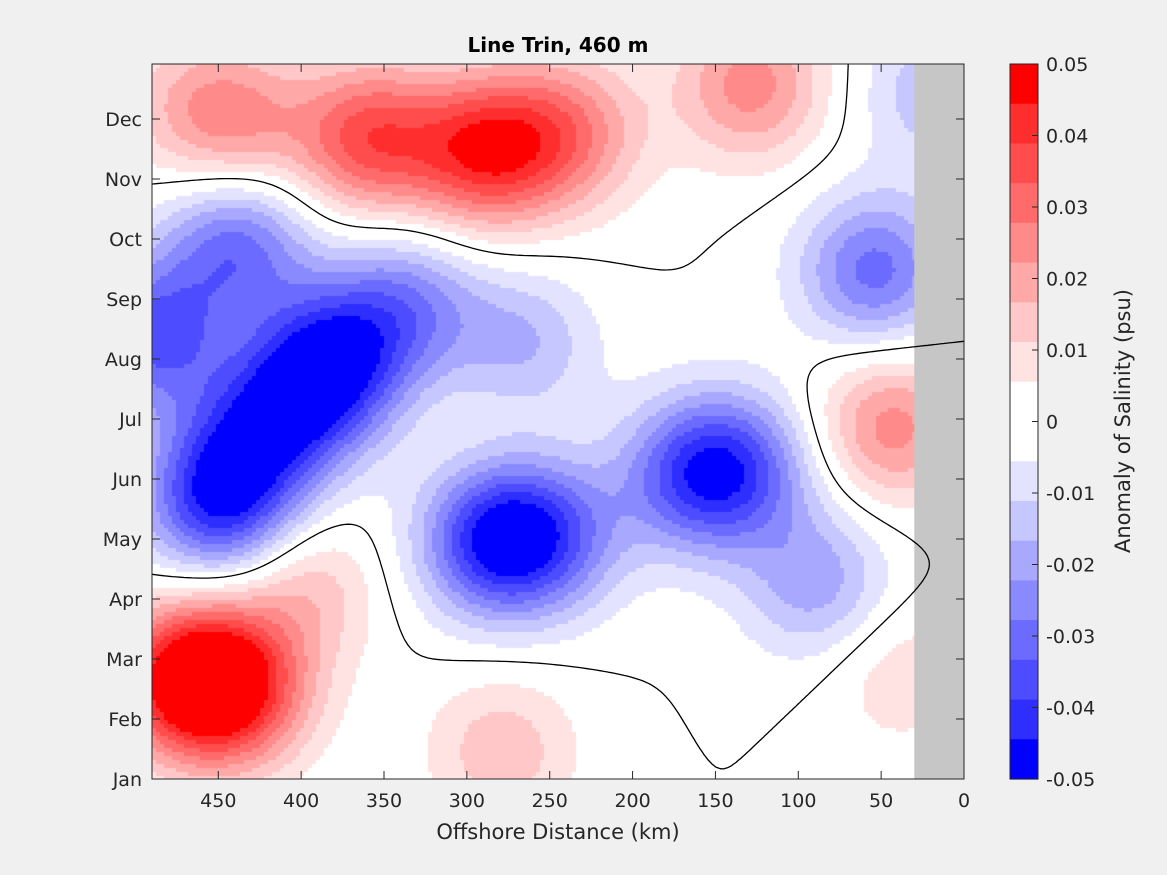  Describe the element at coordinates (632, 801) in the screenshot. I see `x-tick-label: 200` at that location.